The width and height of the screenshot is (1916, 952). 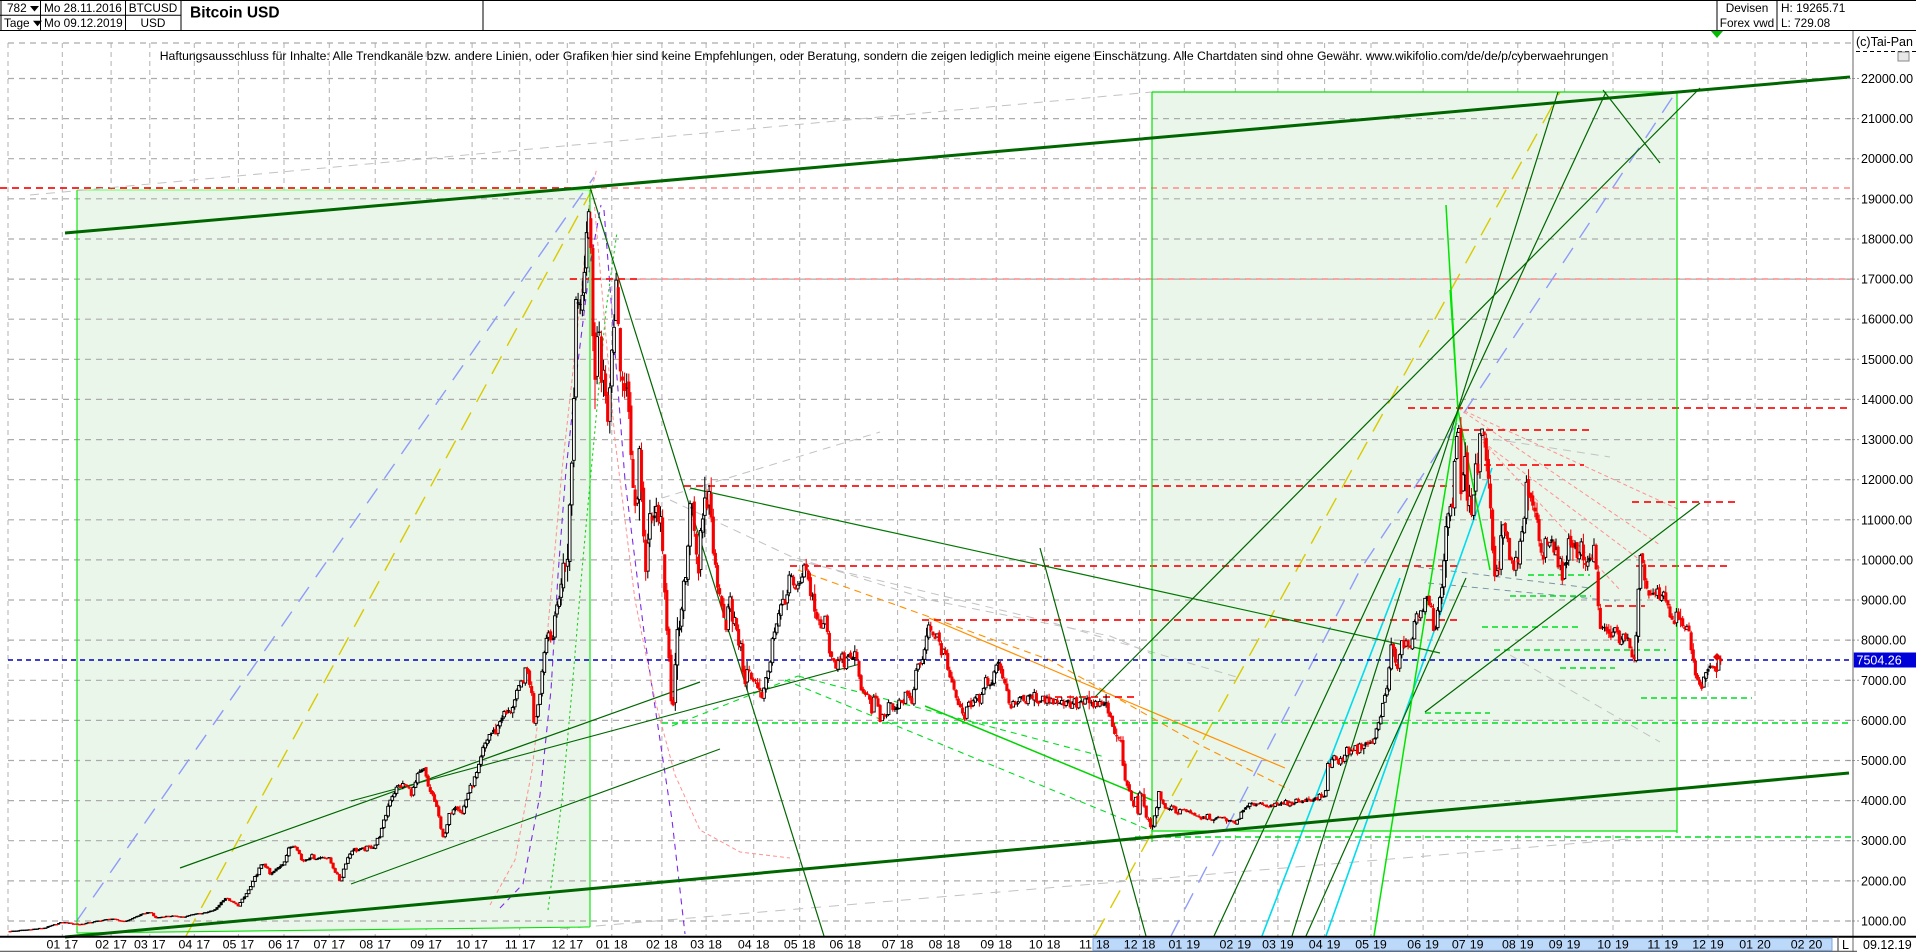 I want to click on svg-text: L: 729.08, so click(x=1806, y=23).